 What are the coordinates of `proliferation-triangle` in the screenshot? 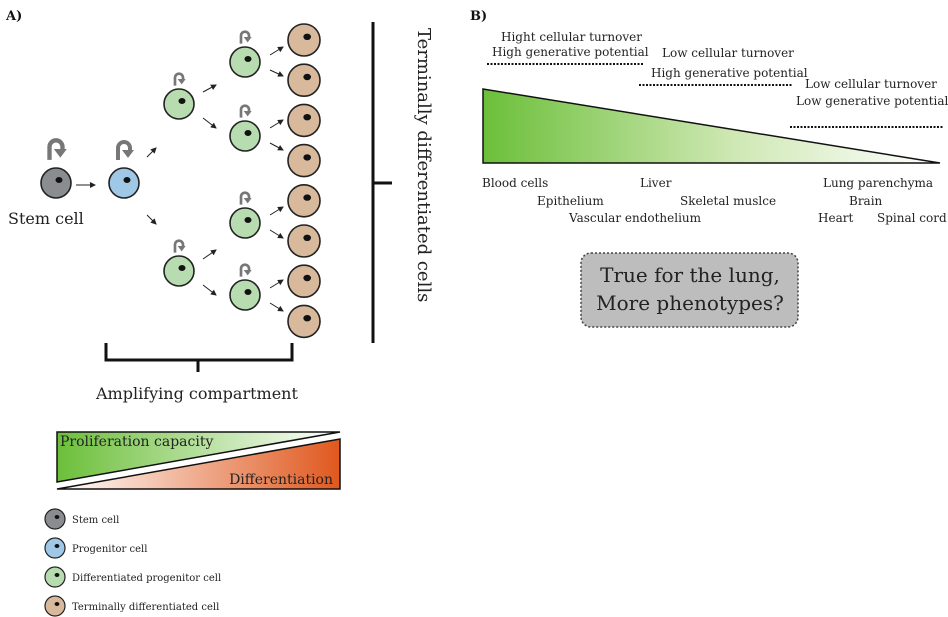 It's located at (198, 457).